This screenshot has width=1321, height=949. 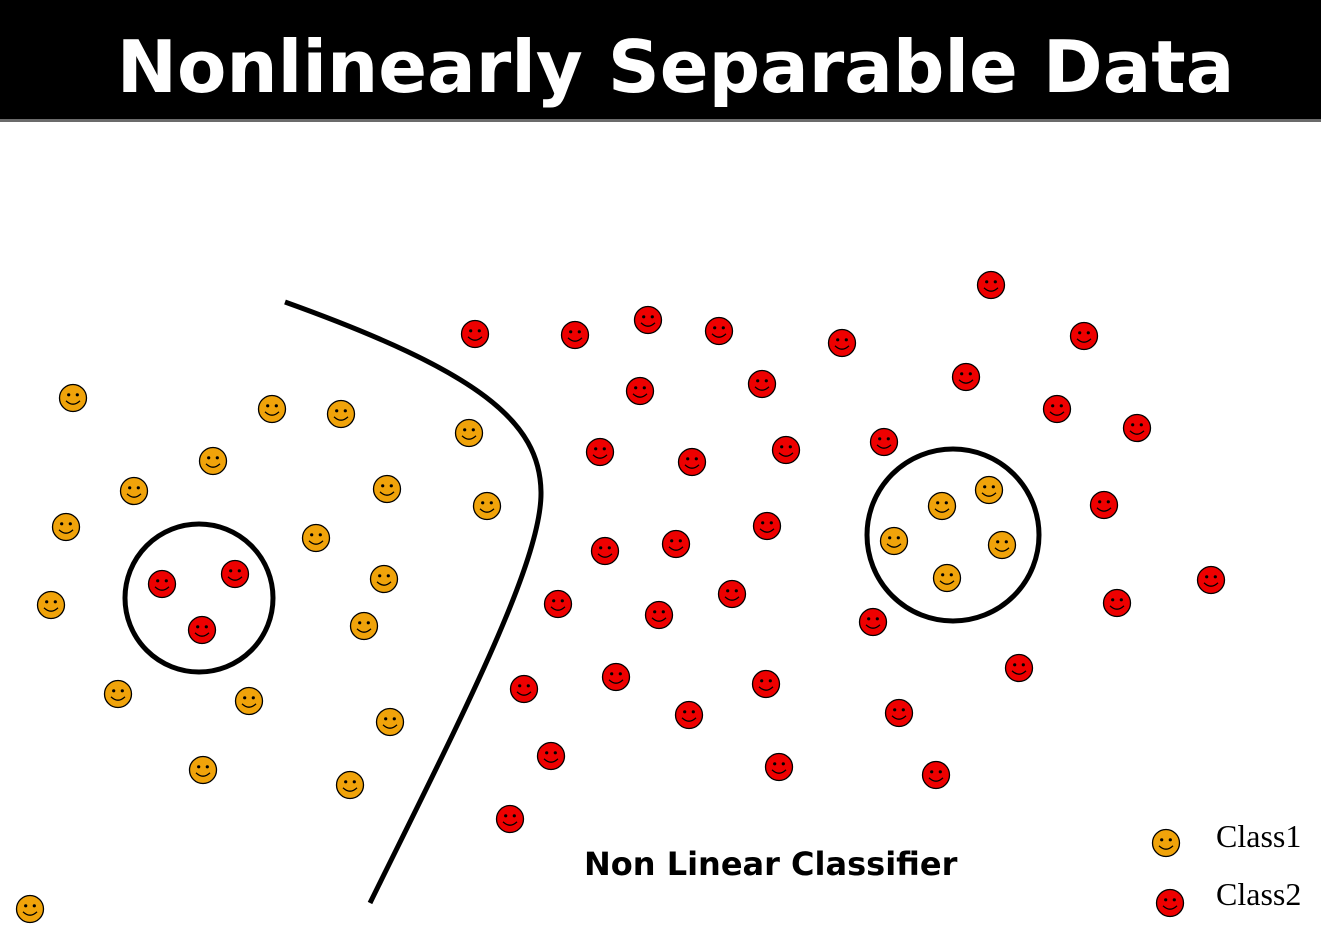 I want to click on legend-label-class1: Class1, so click(x=1259, y=836).